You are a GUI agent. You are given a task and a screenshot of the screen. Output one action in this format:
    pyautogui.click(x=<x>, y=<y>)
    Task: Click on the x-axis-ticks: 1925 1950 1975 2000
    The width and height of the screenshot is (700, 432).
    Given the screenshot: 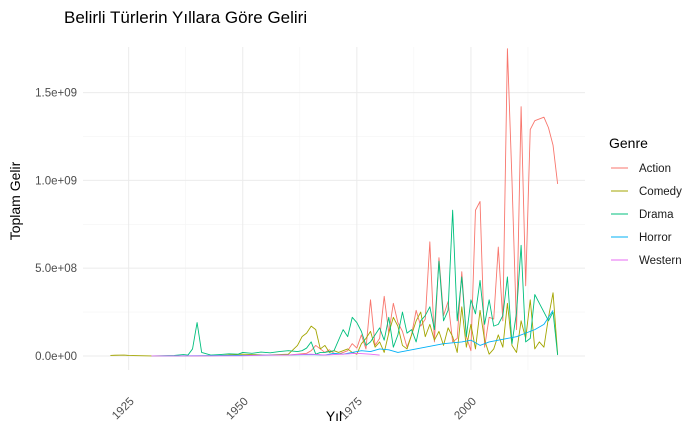 What is the action you would take?
    pyautogui.click(x=294, y=409)
    